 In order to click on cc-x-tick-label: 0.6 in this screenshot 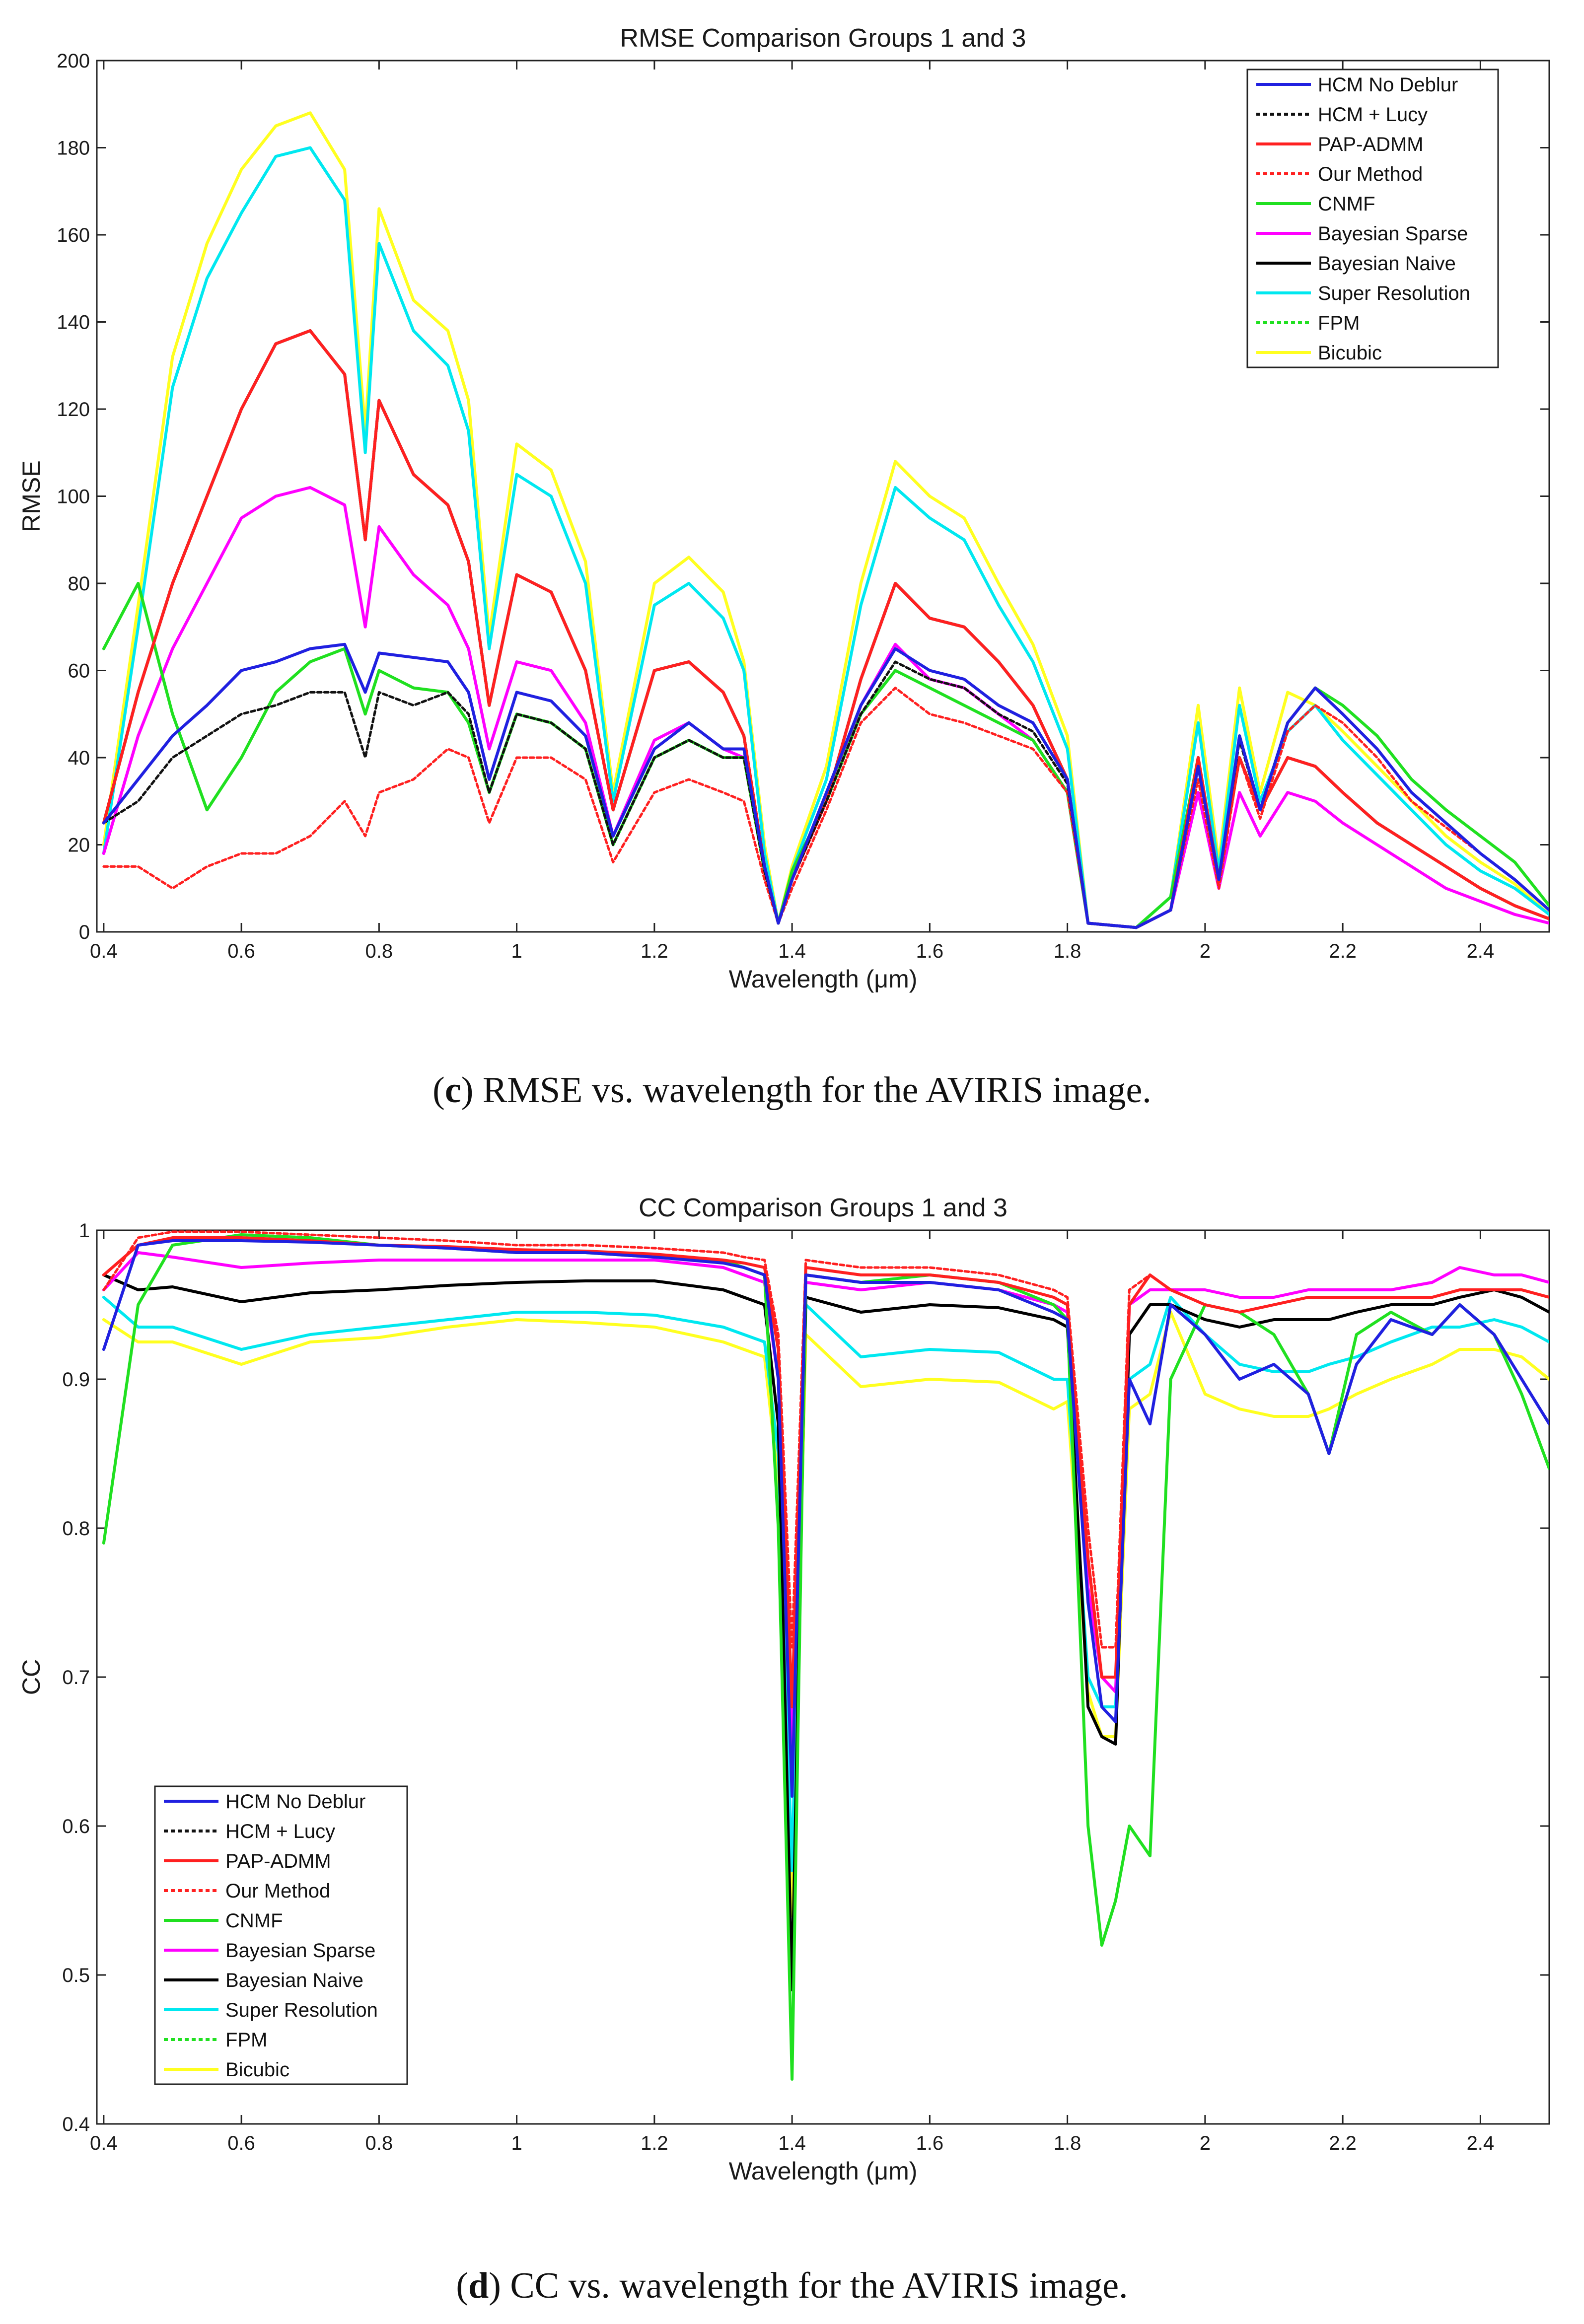, I will do `click(241, 2143)`.